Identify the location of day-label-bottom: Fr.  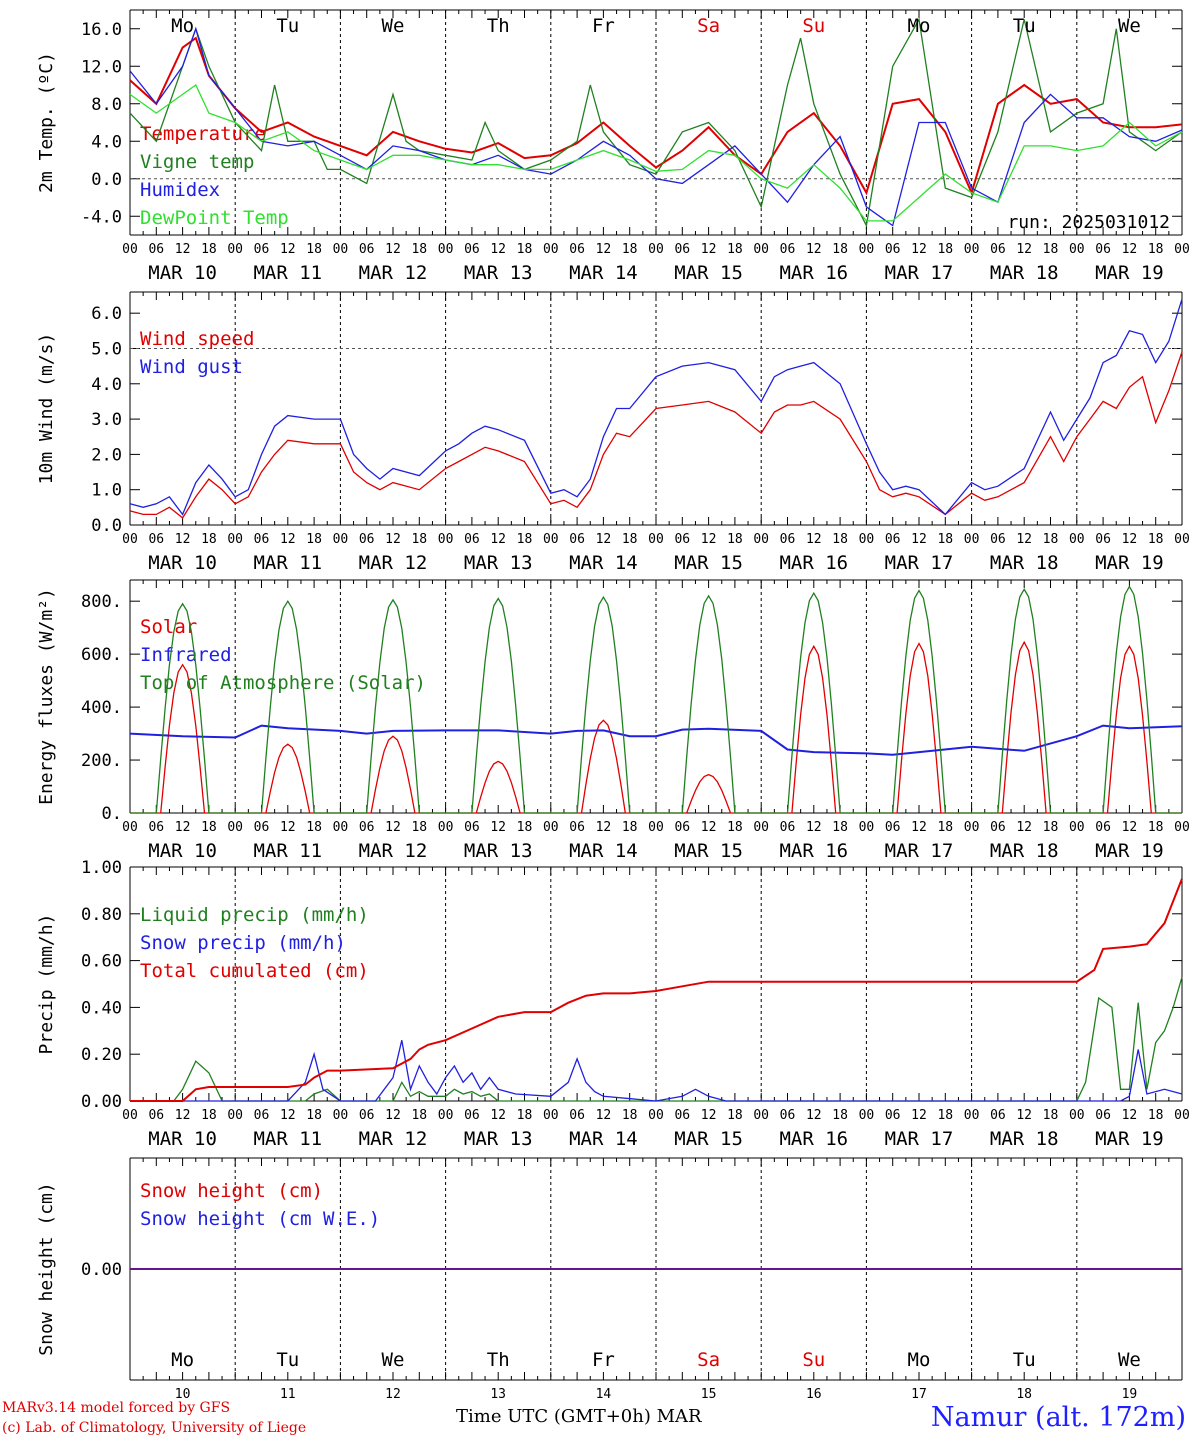
(603, 1360).